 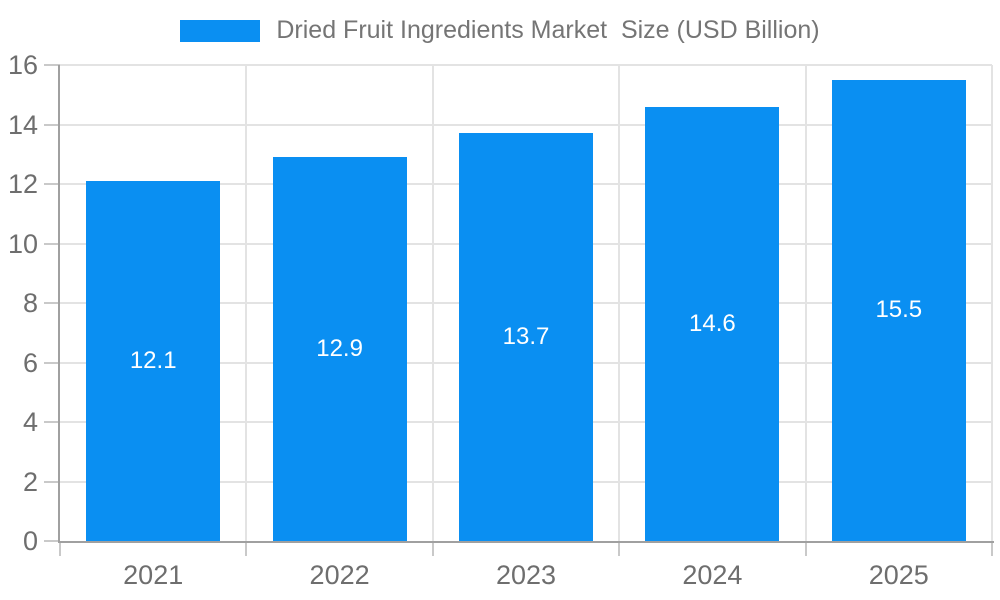 I want to click on bar-2023: 13.7, so click(x=526, y=337).